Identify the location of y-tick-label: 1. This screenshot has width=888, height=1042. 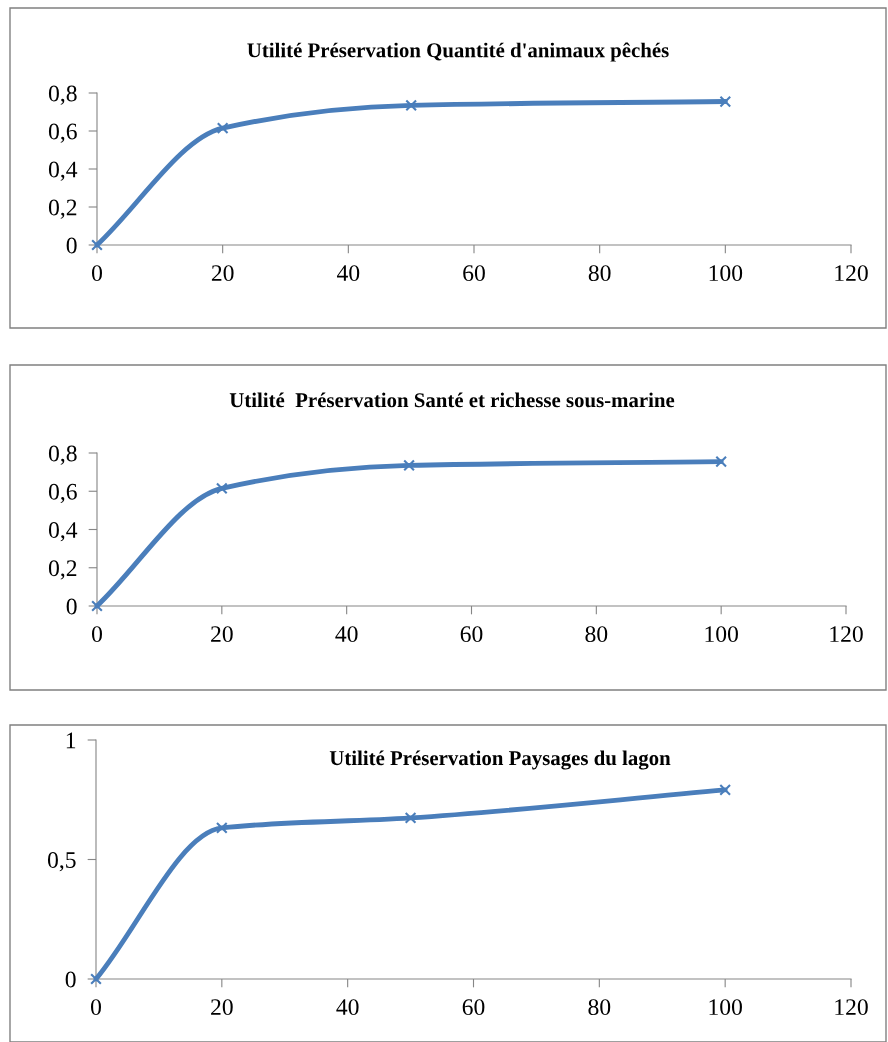
(71, 740).